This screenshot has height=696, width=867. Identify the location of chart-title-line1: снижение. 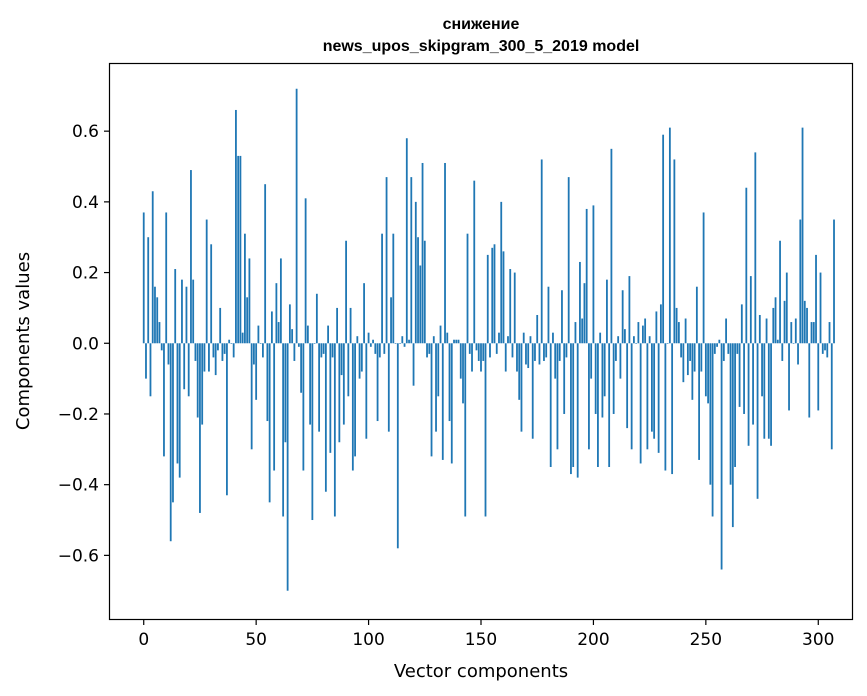
(481, 24).